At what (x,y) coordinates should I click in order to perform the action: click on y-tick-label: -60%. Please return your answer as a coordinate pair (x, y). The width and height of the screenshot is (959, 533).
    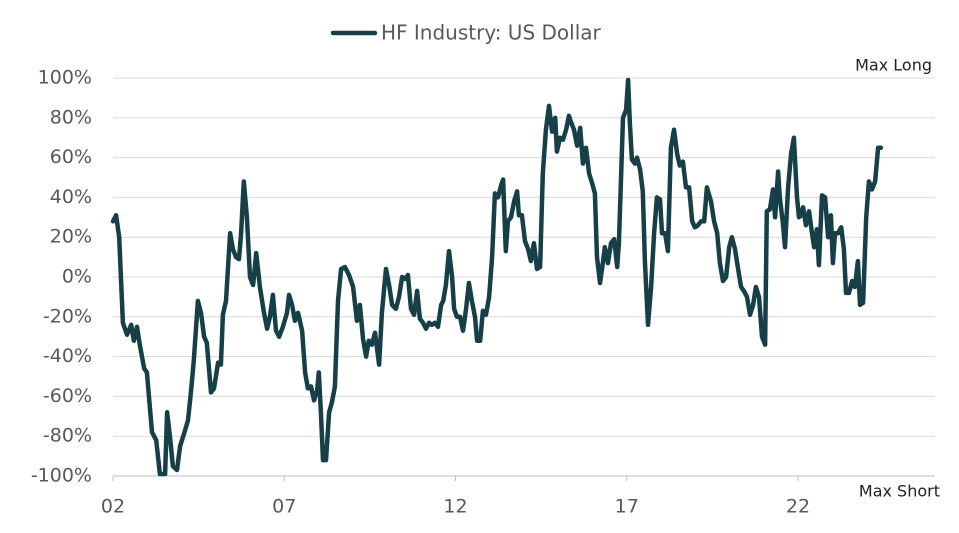
    Looking at the image, I should click on (67, 396).